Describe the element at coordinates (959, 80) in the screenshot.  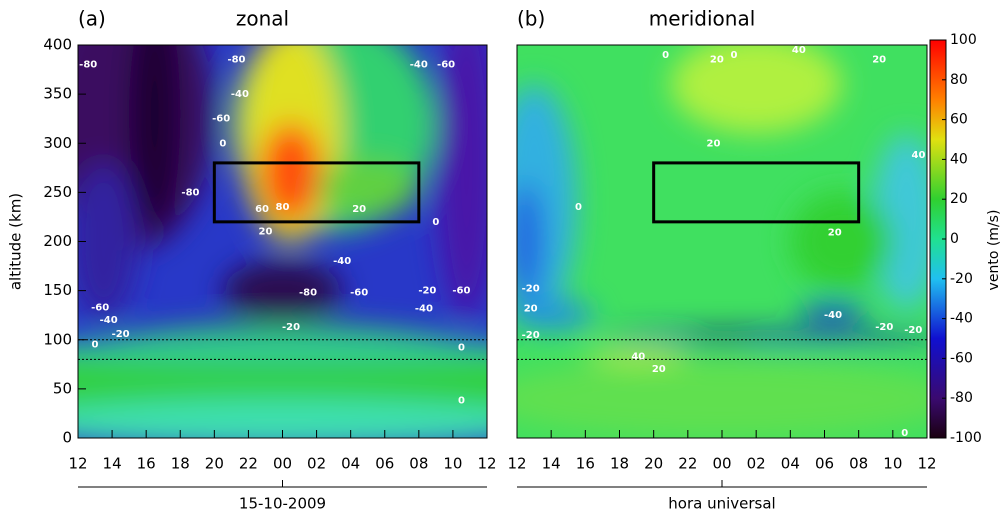
I see `colorbar-tick-label: 80` at that location.